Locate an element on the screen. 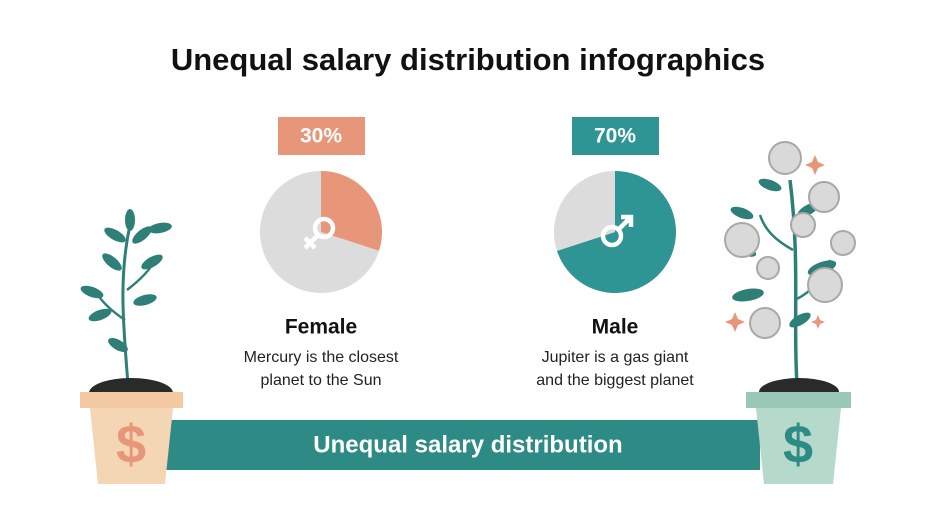  value-label: 30% is located at coordinates (321, 136).